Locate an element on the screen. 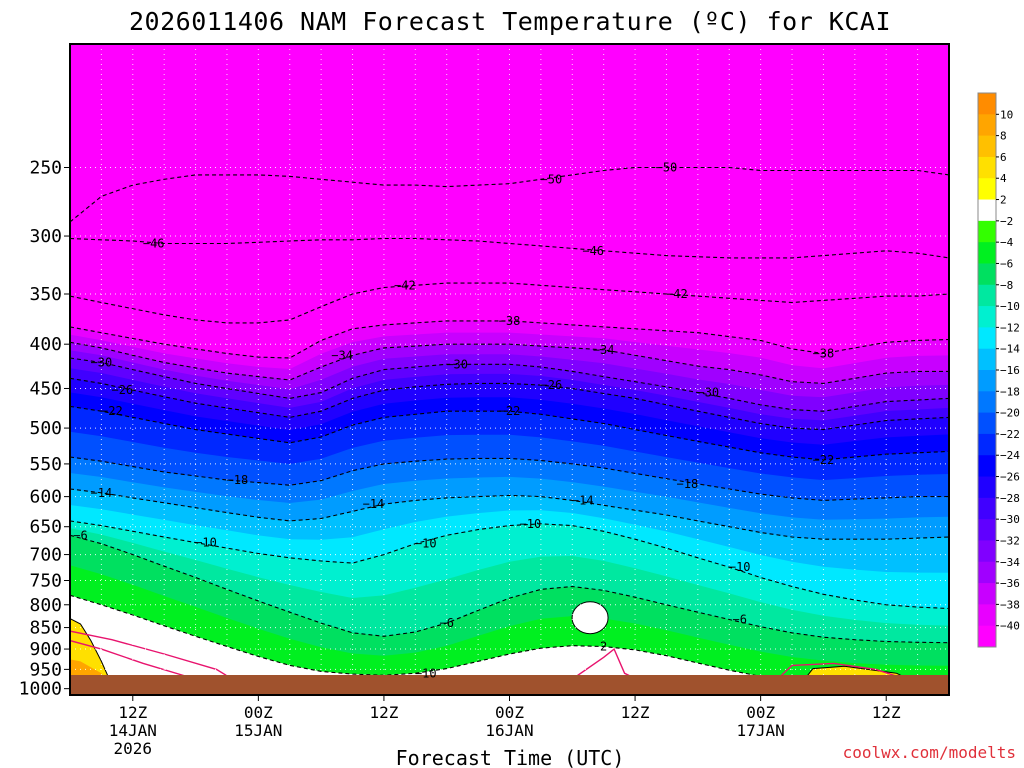  contour-label--2-0: −10 is located at coordinates (426, 673).